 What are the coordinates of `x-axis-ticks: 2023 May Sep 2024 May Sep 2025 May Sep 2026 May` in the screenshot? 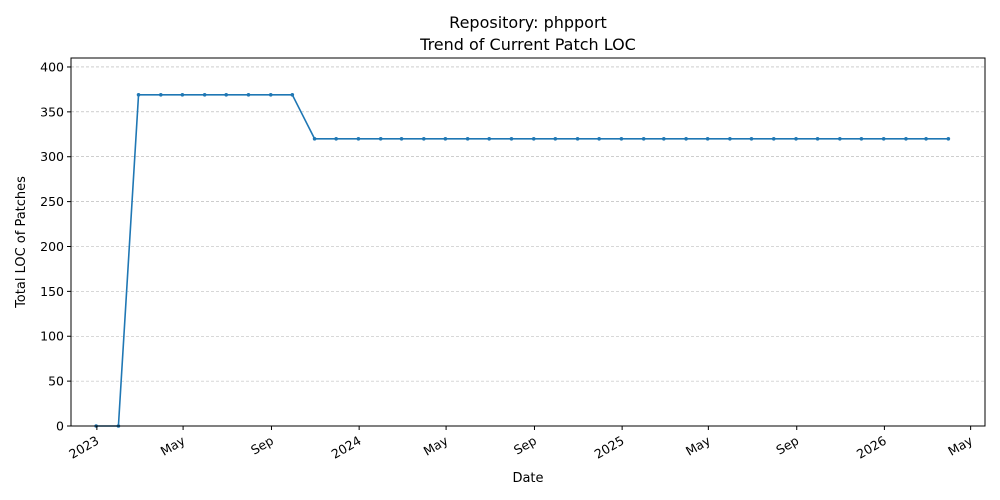 It's located at (521, 444).